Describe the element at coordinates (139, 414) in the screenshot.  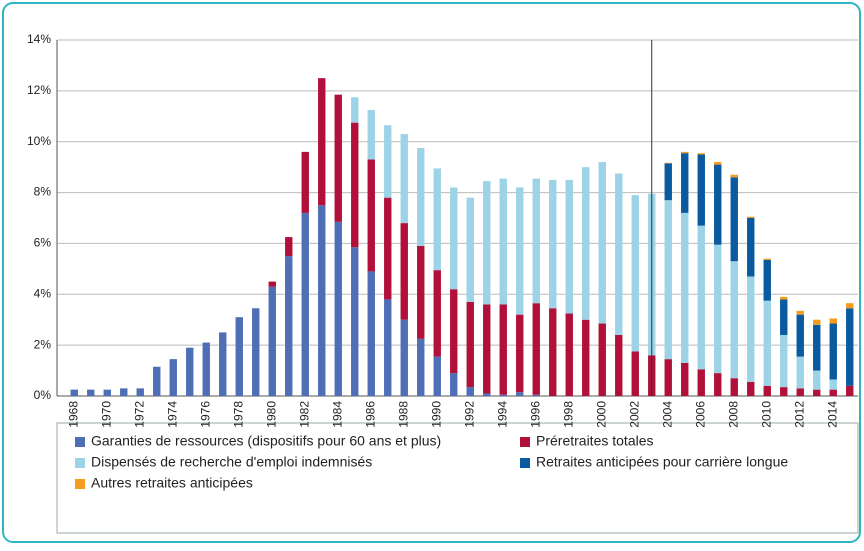
I see `x-tick-label: 1972` at that location.